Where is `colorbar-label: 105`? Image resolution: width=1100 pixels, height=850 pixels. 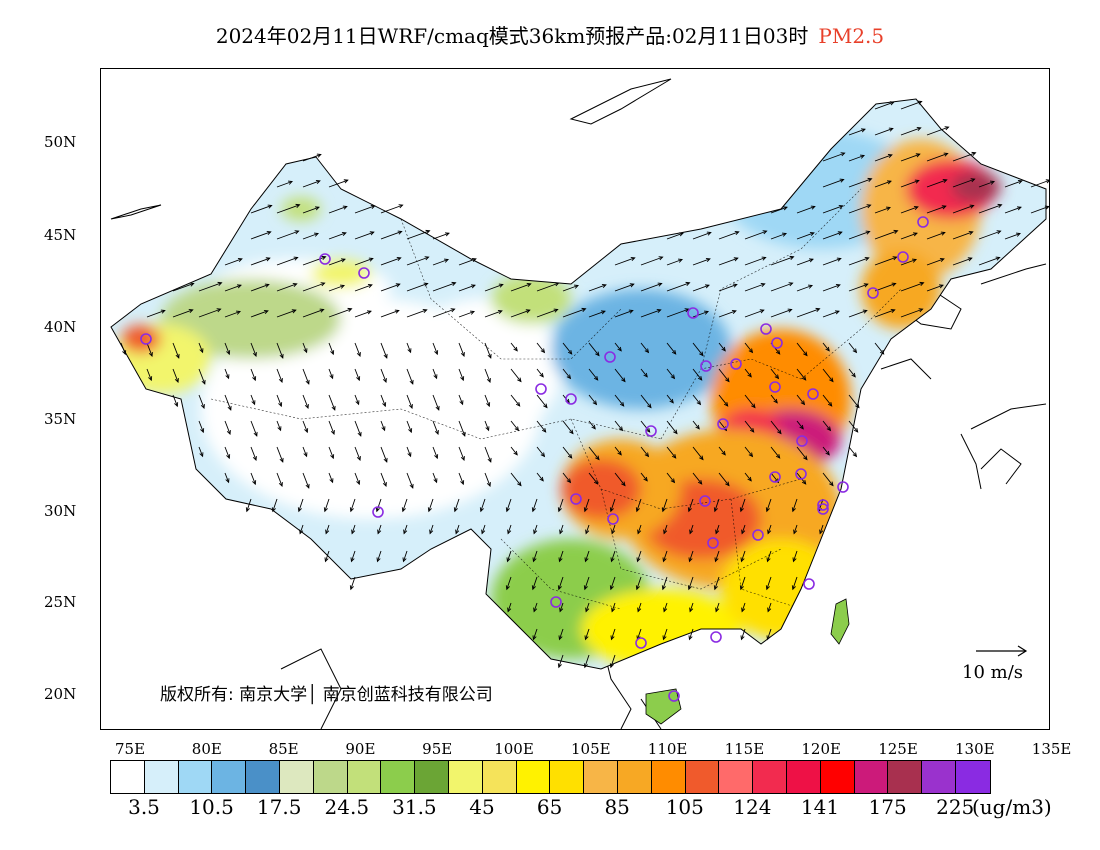 colorbar-label: 105 is located at coordinates (684, 807).